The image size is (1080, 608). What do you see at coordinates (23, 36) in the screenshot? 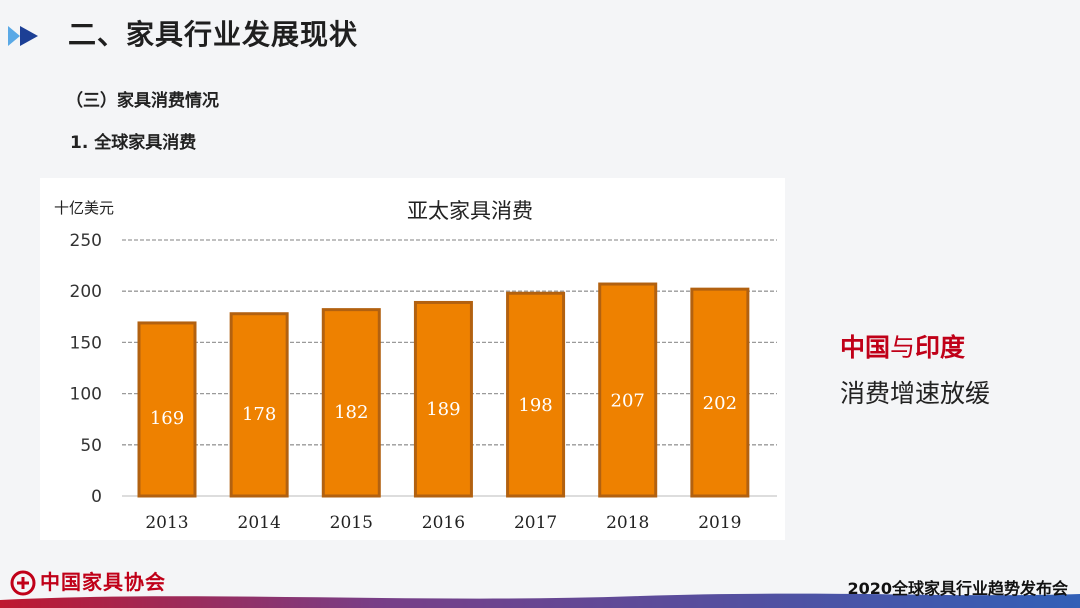
I see `play-arrow-icon` at bounding box center [23, 36].